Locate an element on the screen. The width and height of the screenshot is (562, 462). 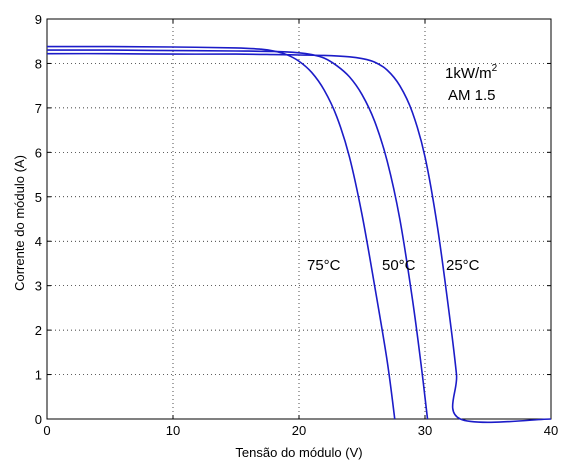
y-tick-label: 2 is located at coordinates (38, 330).